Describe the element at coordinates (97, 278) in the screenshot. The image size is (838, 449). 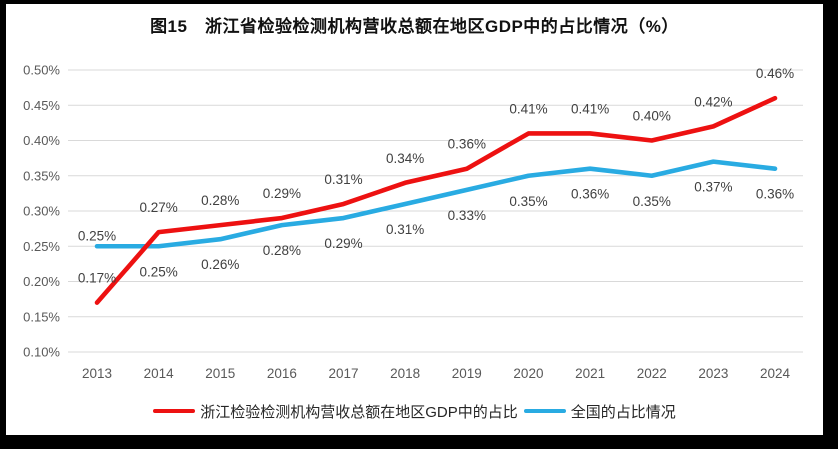
I see `data-label-zhejiang: 0.17%` at that location.